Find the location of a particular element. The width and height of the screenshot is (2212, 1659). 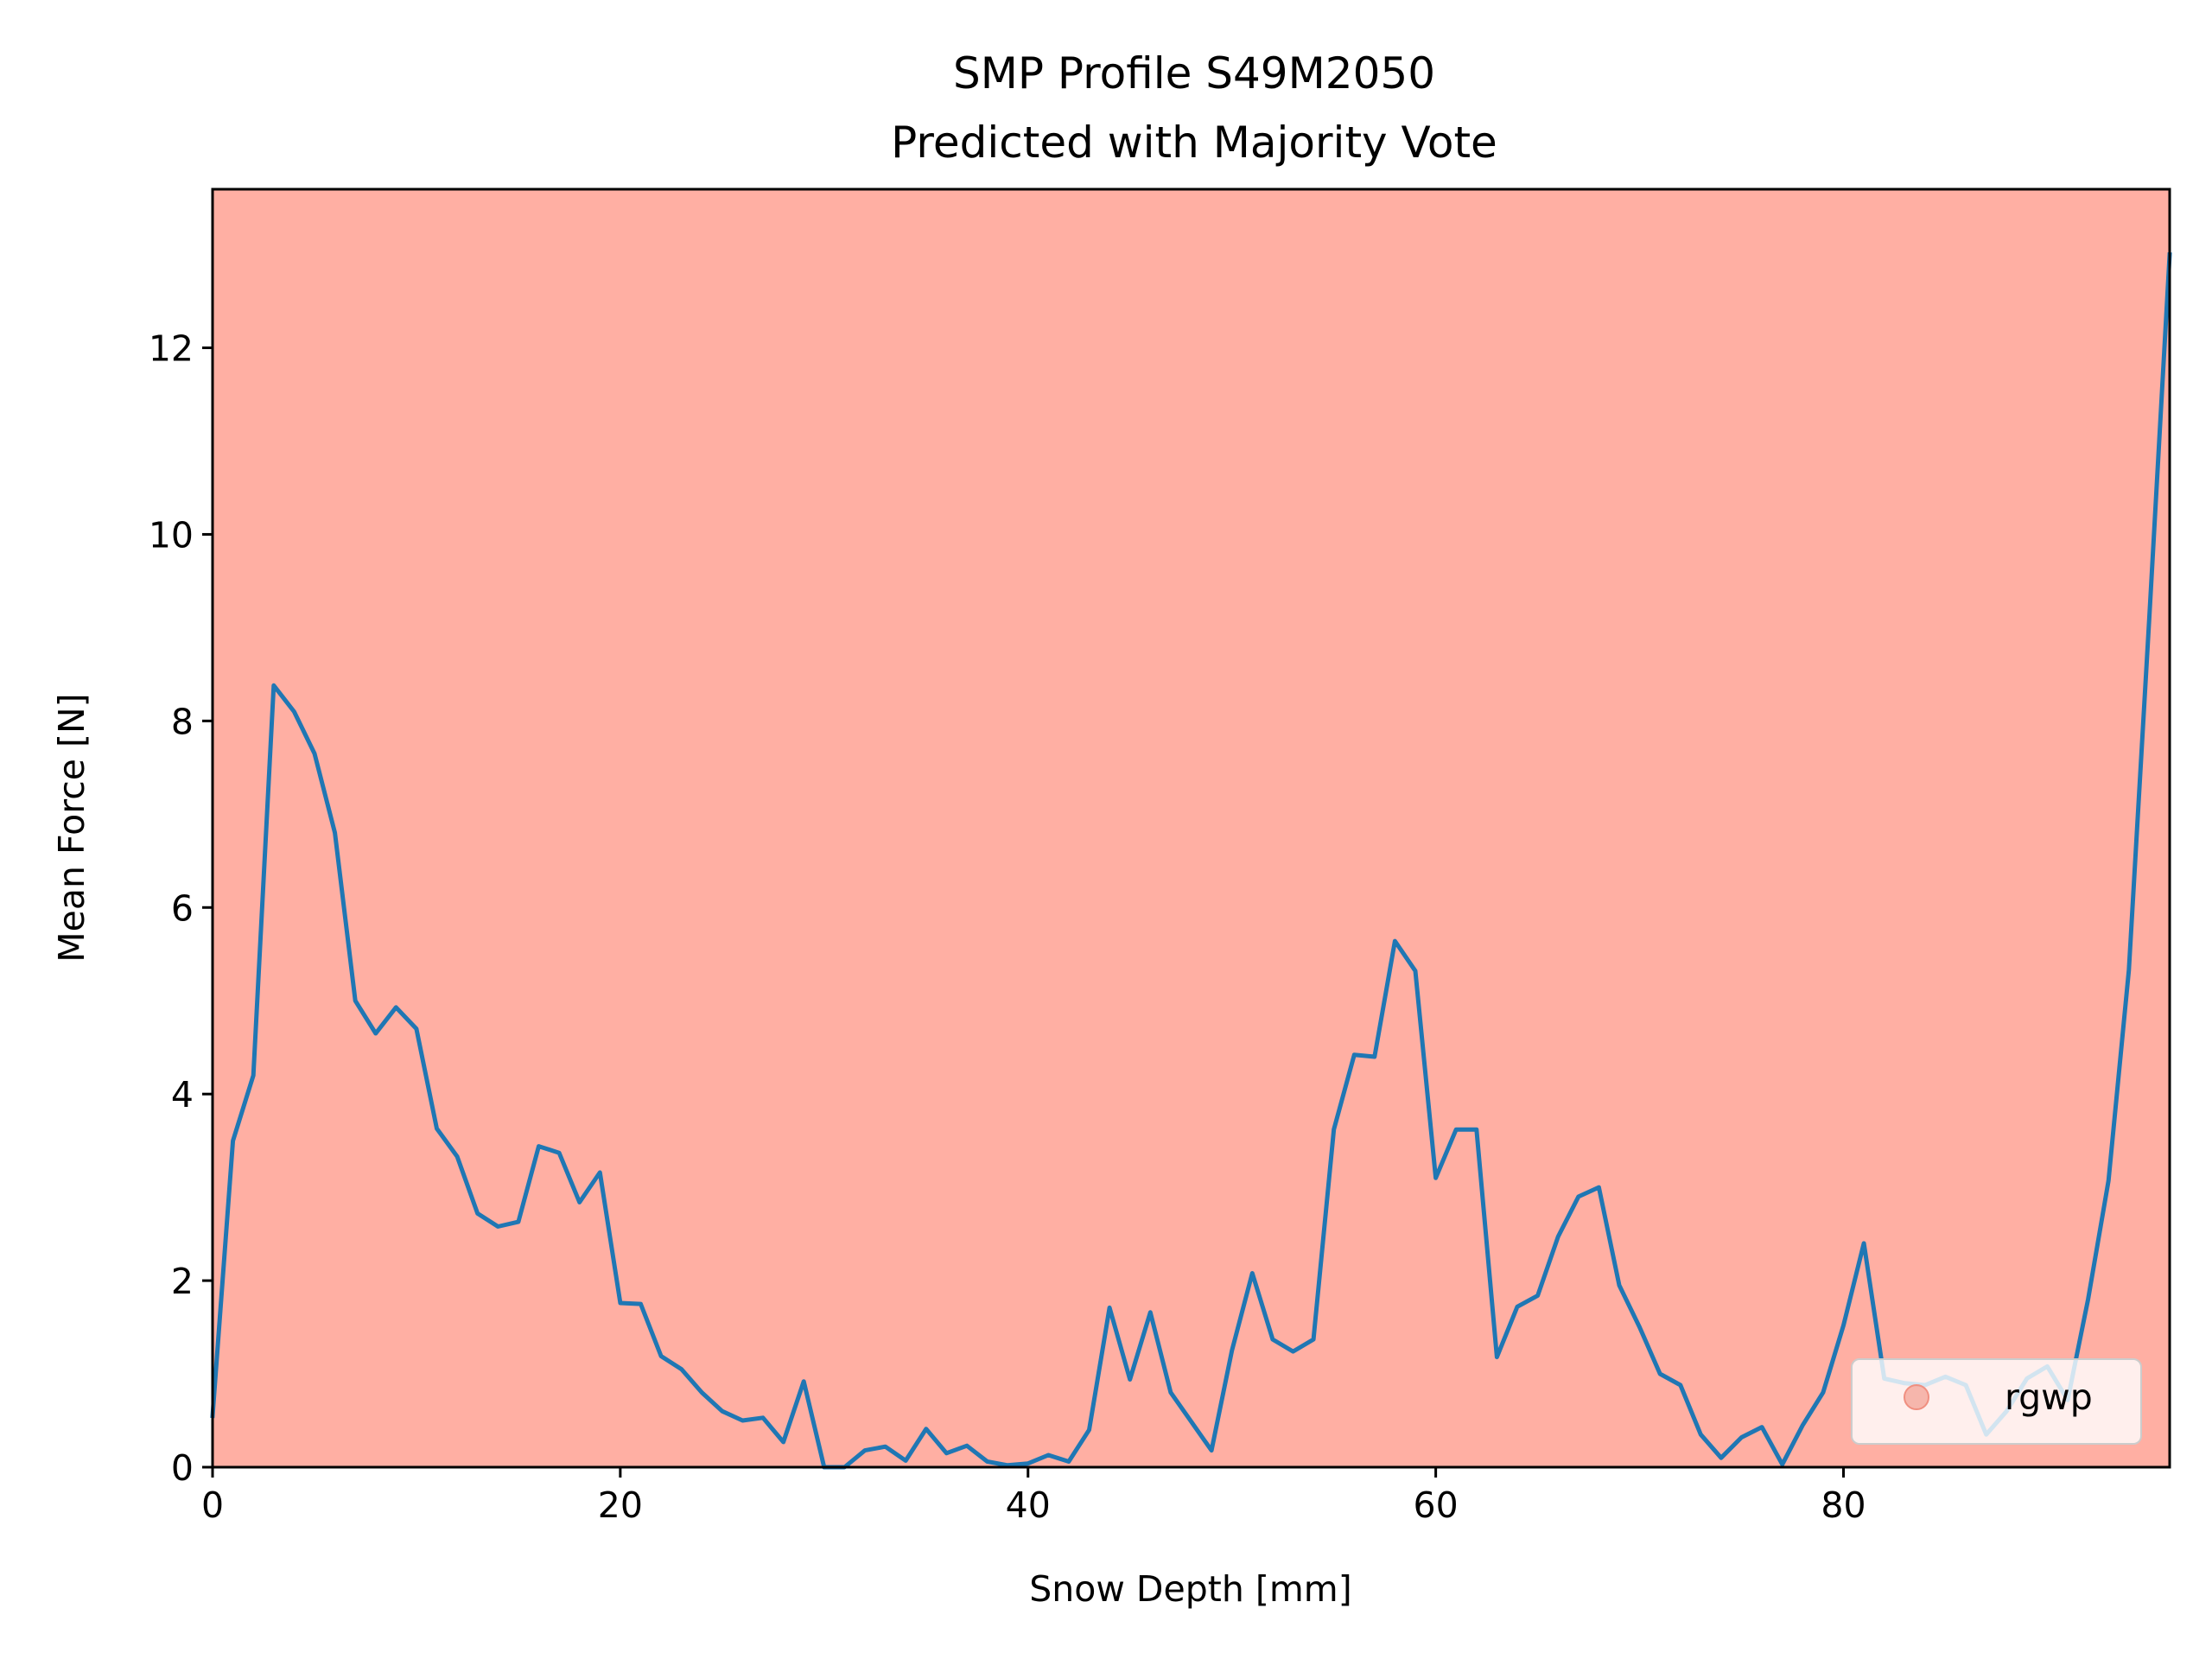

x-tick-label: 80 is located at coordinates (1843, 1505).